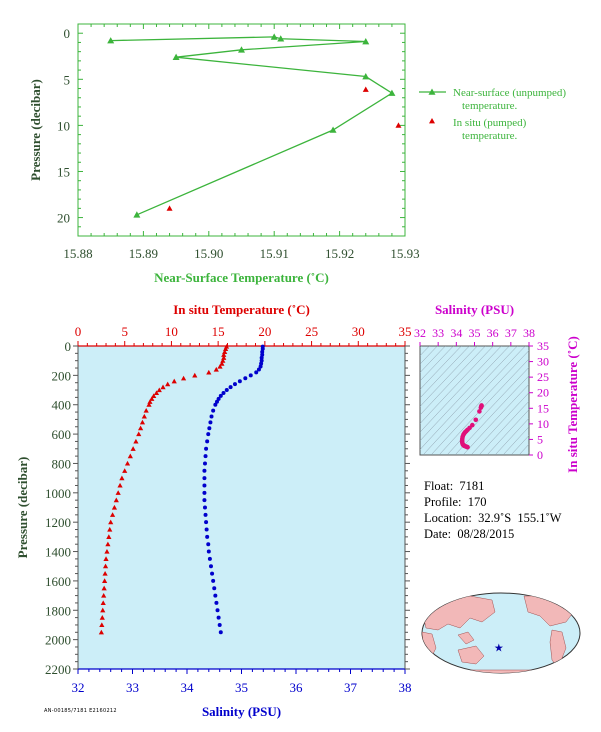 The height and width of the screenshot is (732, 601). What do you see at coordinates (543, 393) in the screenshot?
I see `ts-y-tick-label: 20` at bounding box center [543, 393].